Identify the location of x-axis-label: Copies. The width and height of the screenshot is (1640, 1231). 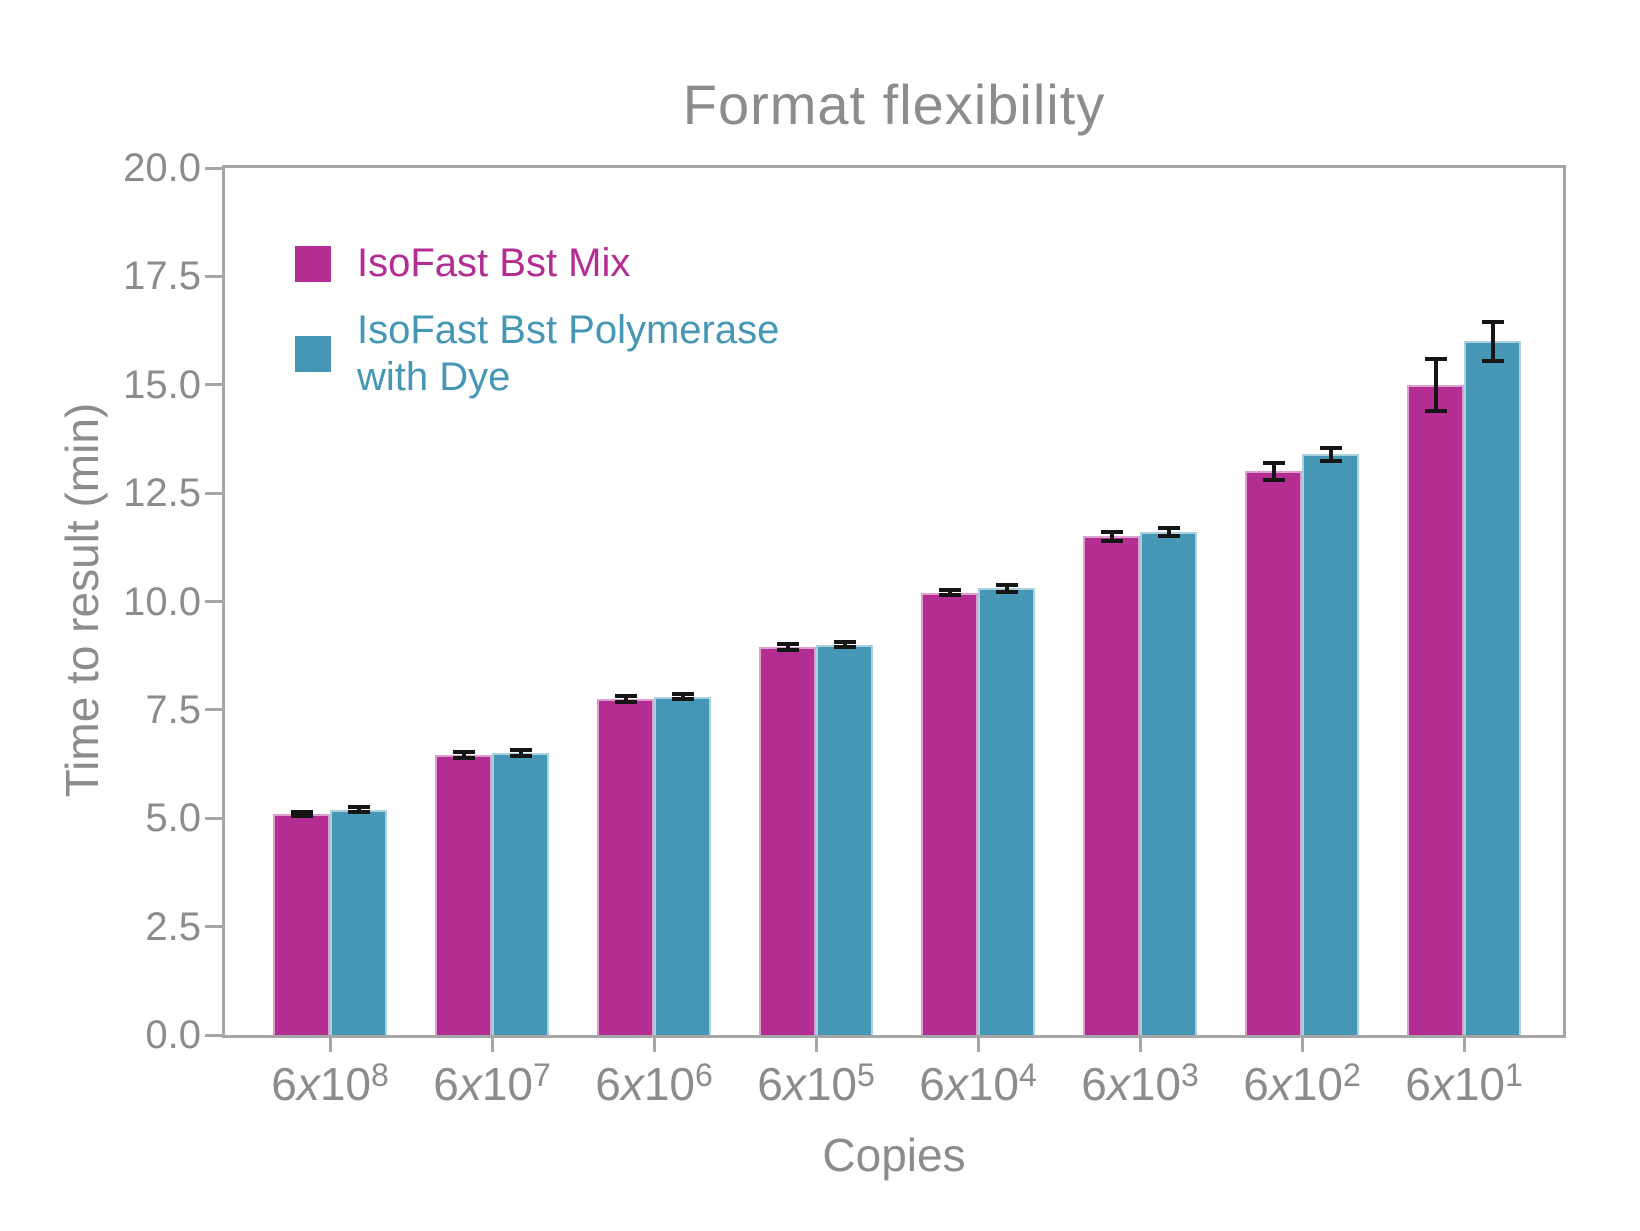
(894, 1155).